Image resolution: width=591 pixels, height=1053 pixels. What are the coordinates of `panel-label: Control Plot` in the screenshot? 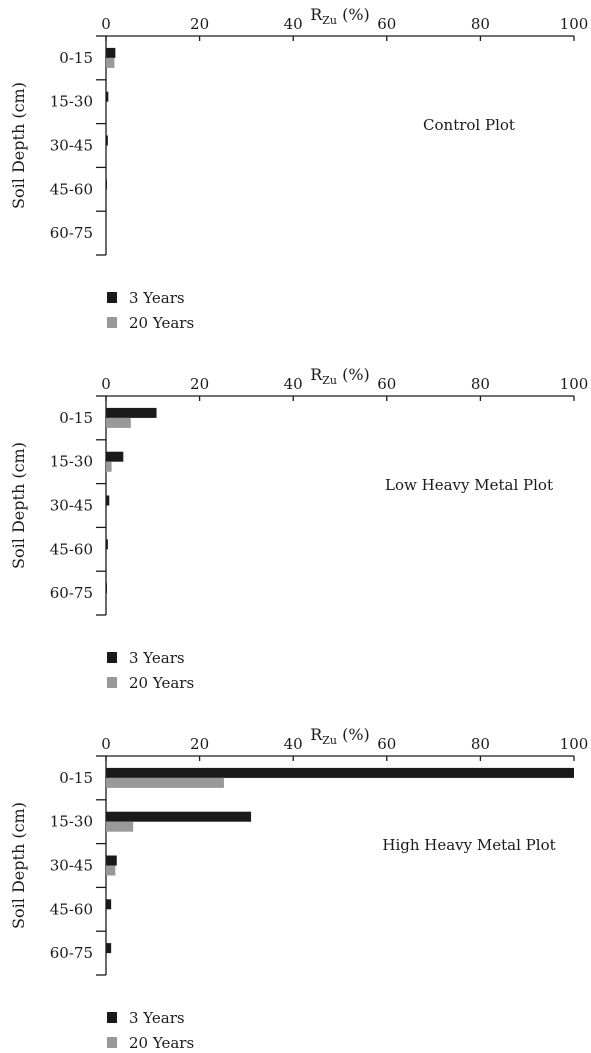 It's located at (469, 125).